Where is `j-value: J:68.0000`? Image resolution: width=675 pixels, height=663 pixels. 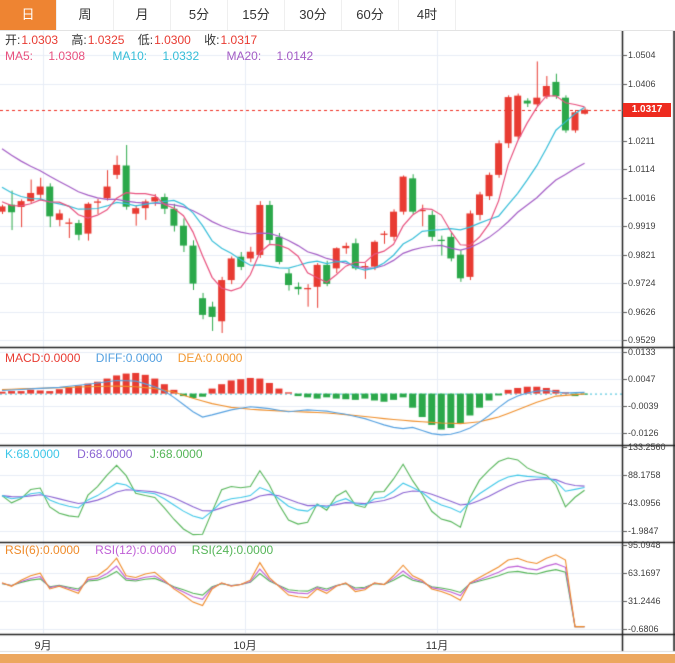
j-value: J:68.0000 is located at coordinates (176, 454).